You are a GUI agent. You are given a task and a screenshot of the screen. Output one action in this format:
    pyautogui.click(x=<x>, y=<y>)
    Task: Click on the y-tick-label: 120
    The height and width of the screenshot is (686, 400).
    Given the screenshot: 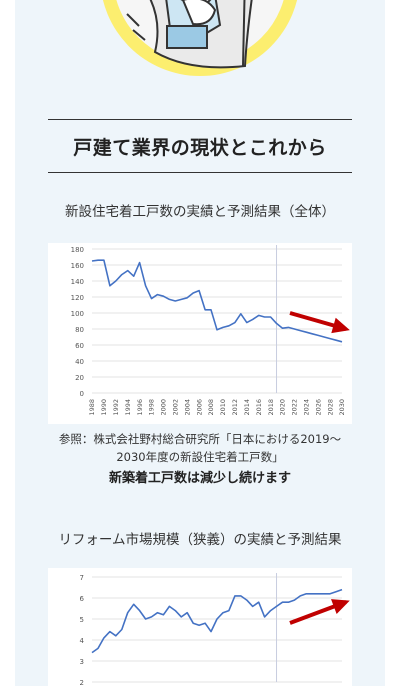 What is the action you would take?
    pyautogui.click(x=77, y=298)
    